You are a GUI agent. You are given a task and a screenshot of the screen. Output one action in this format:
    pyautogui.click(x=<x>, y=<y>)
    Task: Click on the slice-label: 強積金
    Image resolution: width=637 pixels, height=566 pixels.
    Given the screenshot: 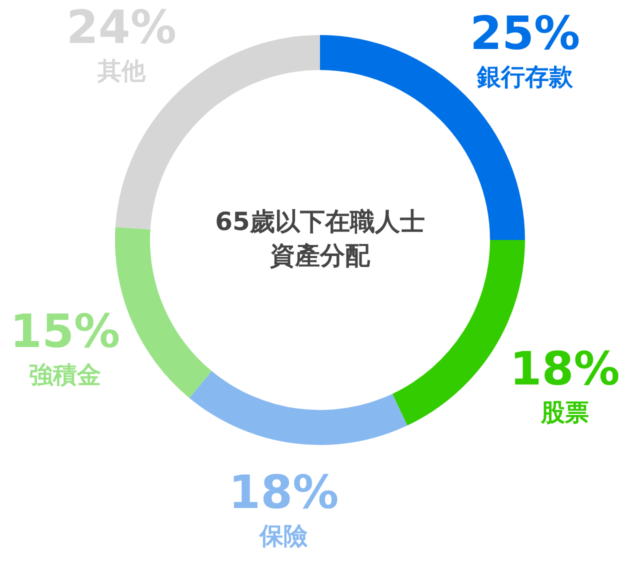 What is the action you would take?
    pyautogui.click(x=65, y=375)
    